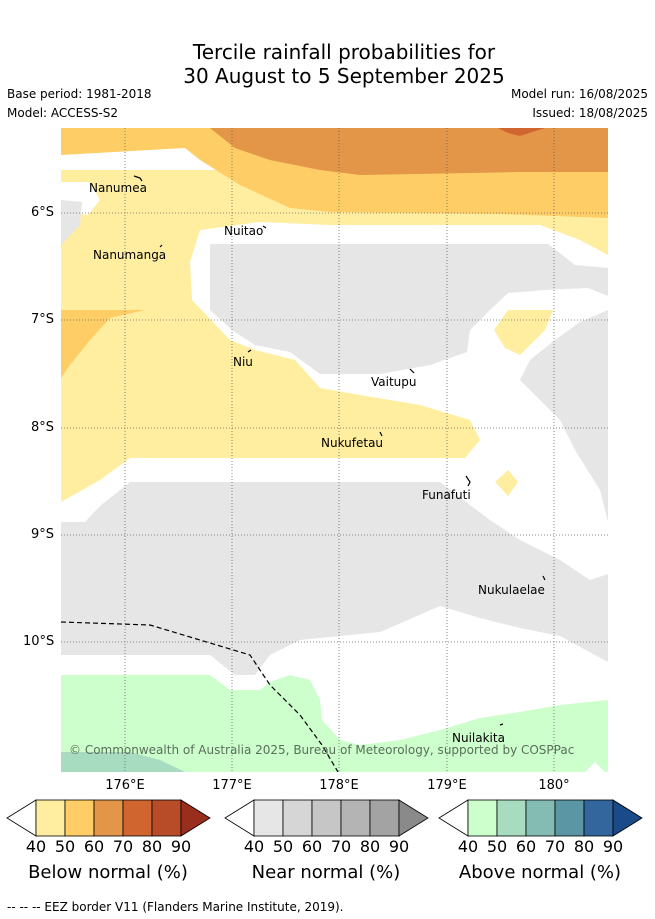 The height and width of the screenshot is (919, 655). What do you see at coordinates (232, 785) in the screenshot?
I see `lon-label-177e: 177°E` at bounding box center [232, 785].